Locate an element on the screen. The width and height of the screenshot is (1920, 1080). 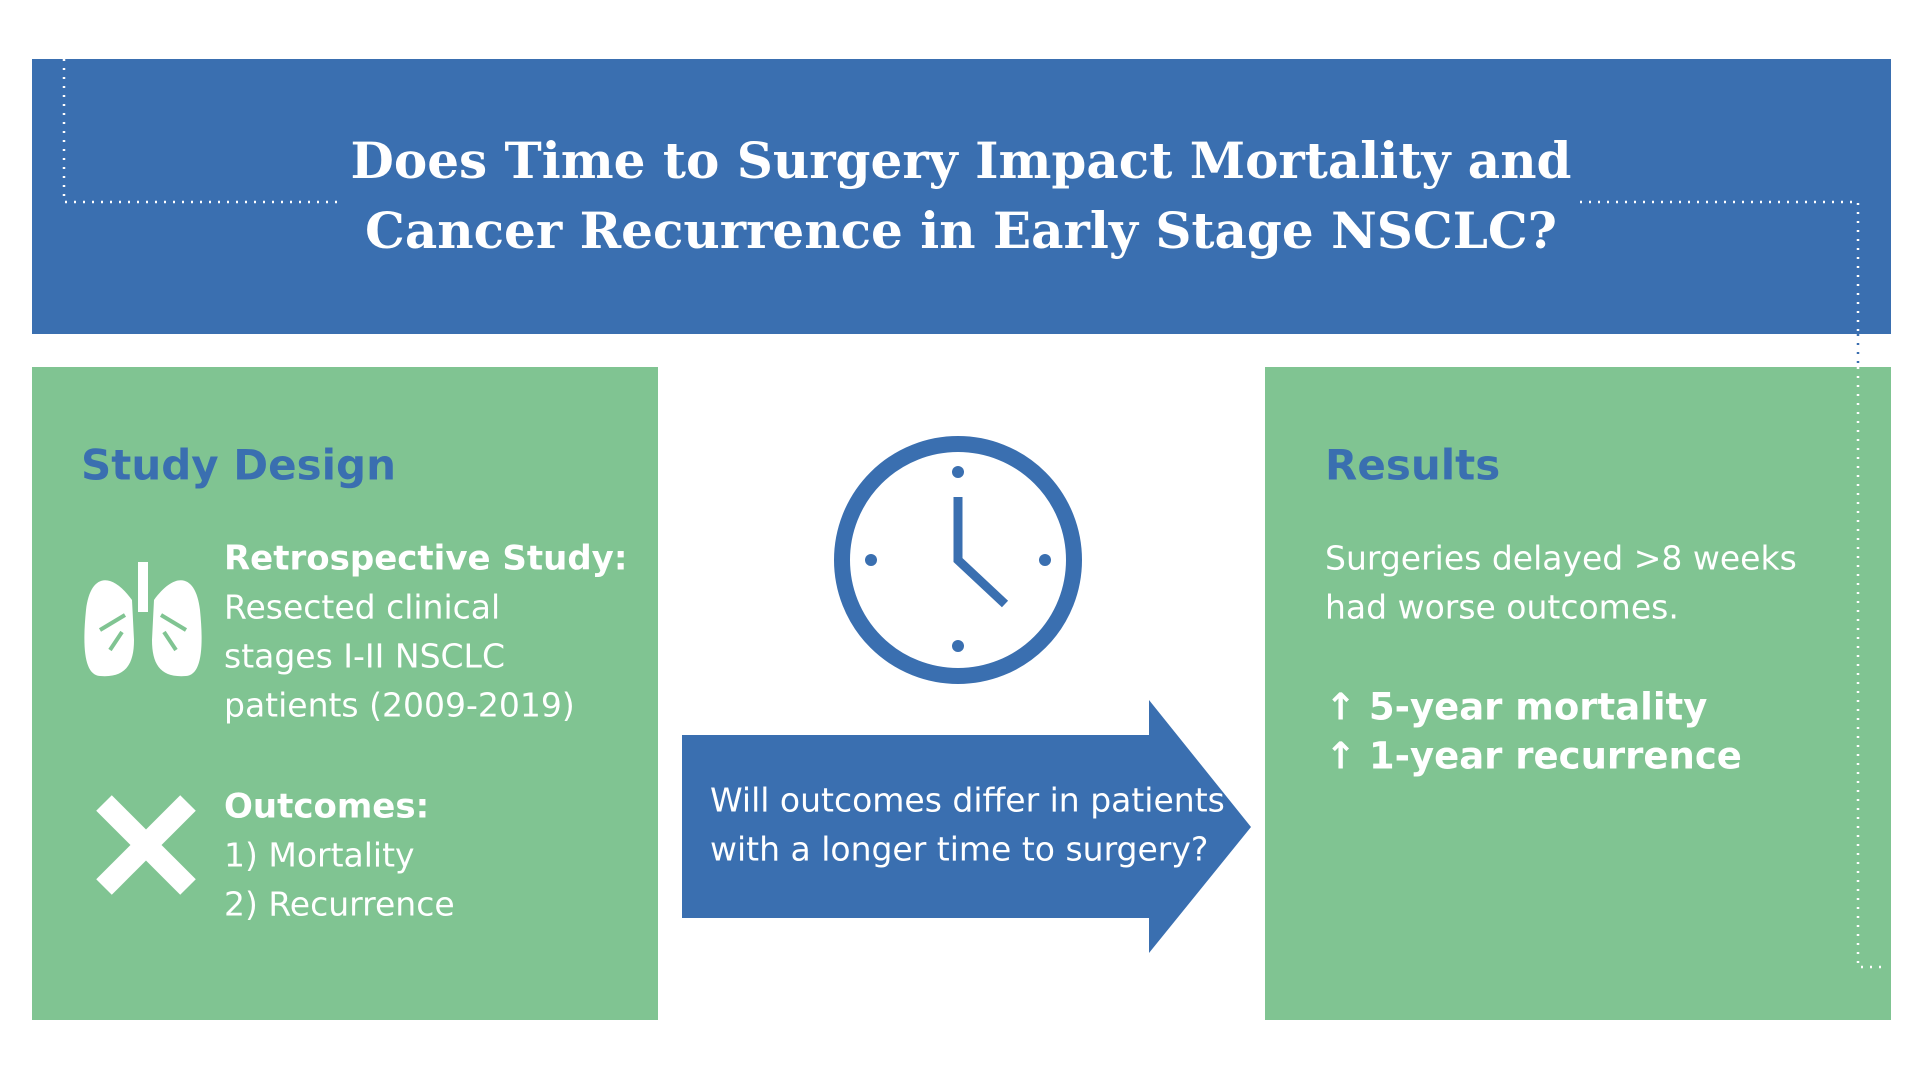
item-text: 1) Mortality is located at coordinates (319, 855).